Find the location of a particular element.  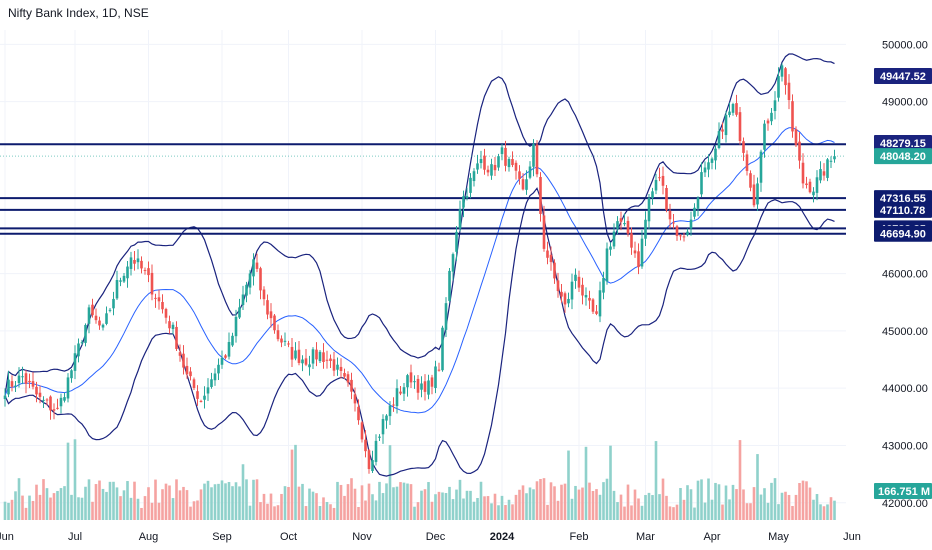

band-tag-label: 48279.15 is located at coordinates (903, 144).